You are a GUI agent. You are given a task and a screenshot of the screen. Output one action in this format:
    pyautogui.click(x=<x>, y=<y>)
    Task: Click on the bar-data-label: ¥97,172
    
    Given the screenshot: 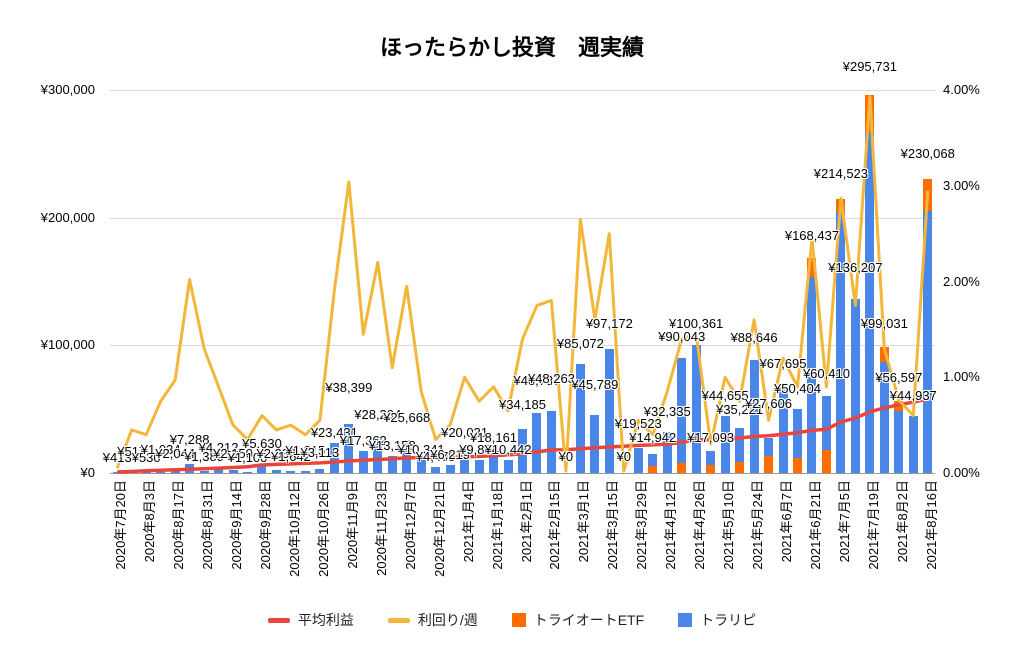 What is the action you would take?
    pyautogui.click(x=609, y=323)
    